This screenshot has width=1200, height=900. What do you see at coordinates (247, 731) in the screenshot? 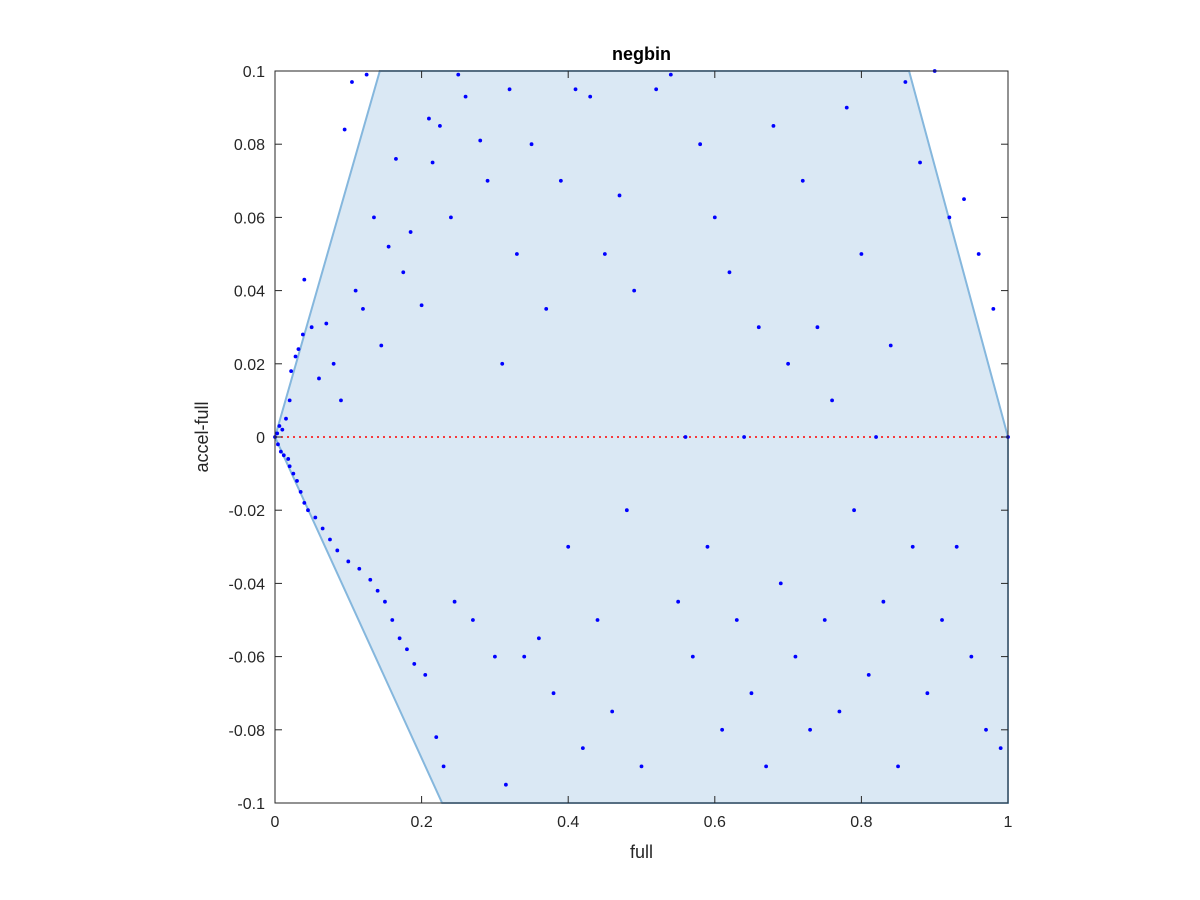
I see `y-tick-label: -0.08` at bounding box center [247, 731].